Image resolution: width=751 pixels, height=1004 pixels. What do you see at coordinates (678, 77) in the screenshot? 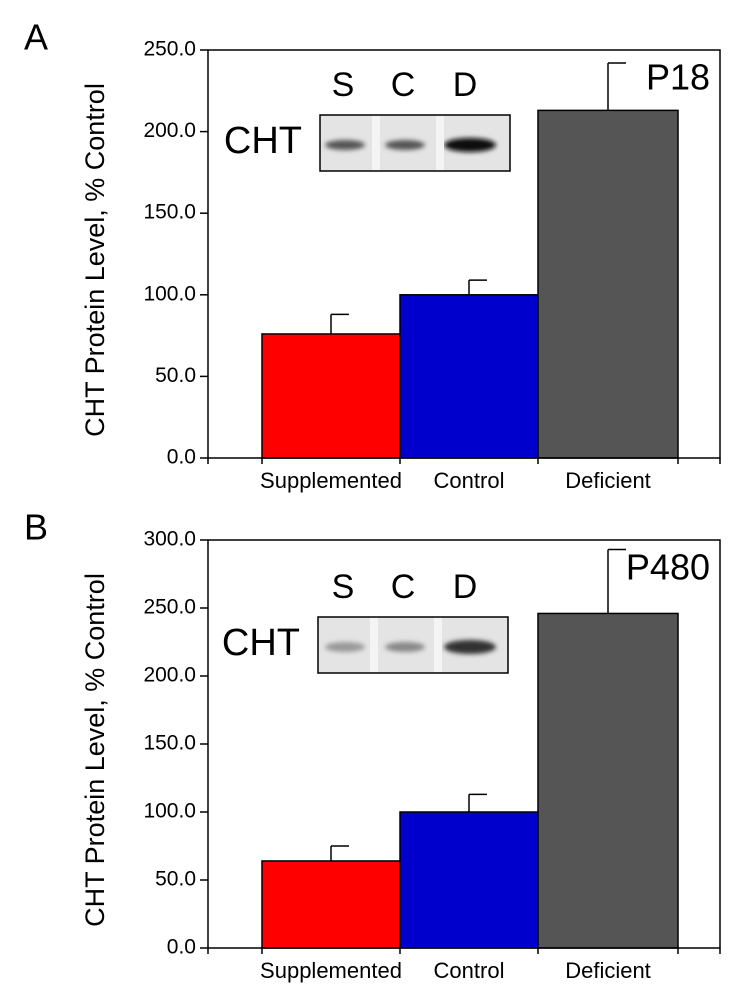
I see `annotation: P18` at bounding box center [678, 77].